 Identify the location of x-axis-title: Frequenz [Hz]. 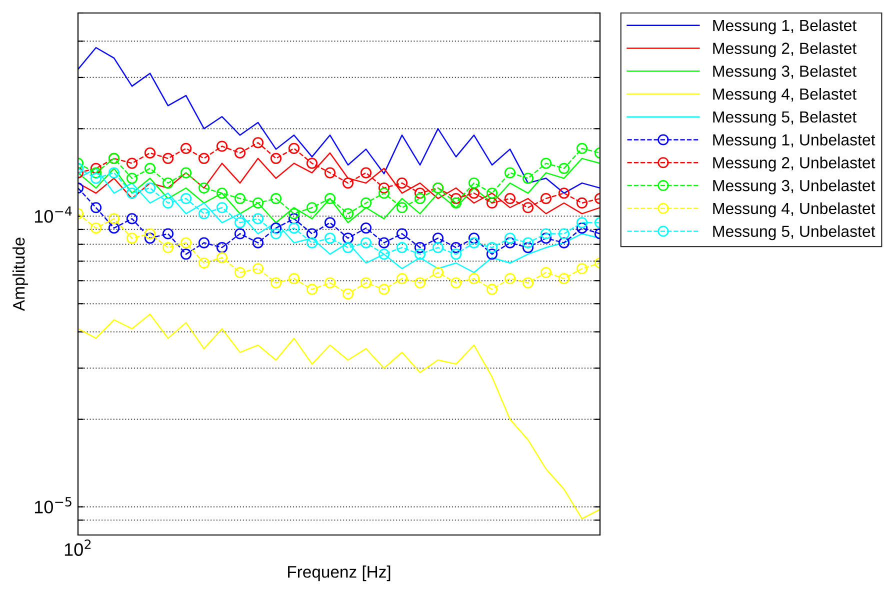
(339, 574).